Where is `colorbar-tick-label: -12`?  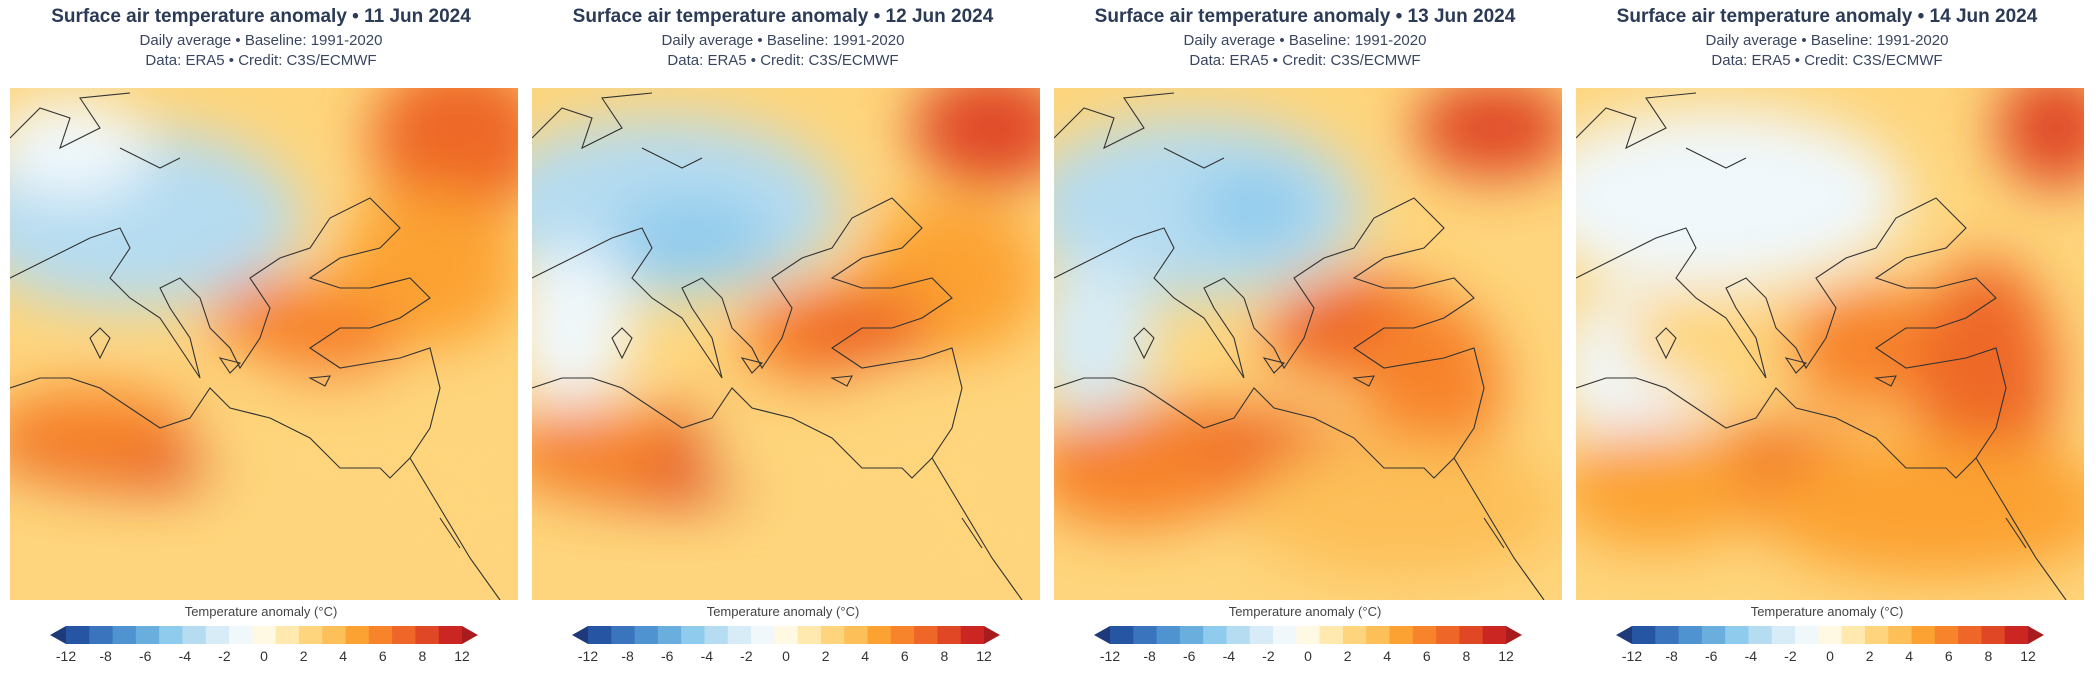
colorbar-tick-label: -12 is located at coordinates (1110, 656).